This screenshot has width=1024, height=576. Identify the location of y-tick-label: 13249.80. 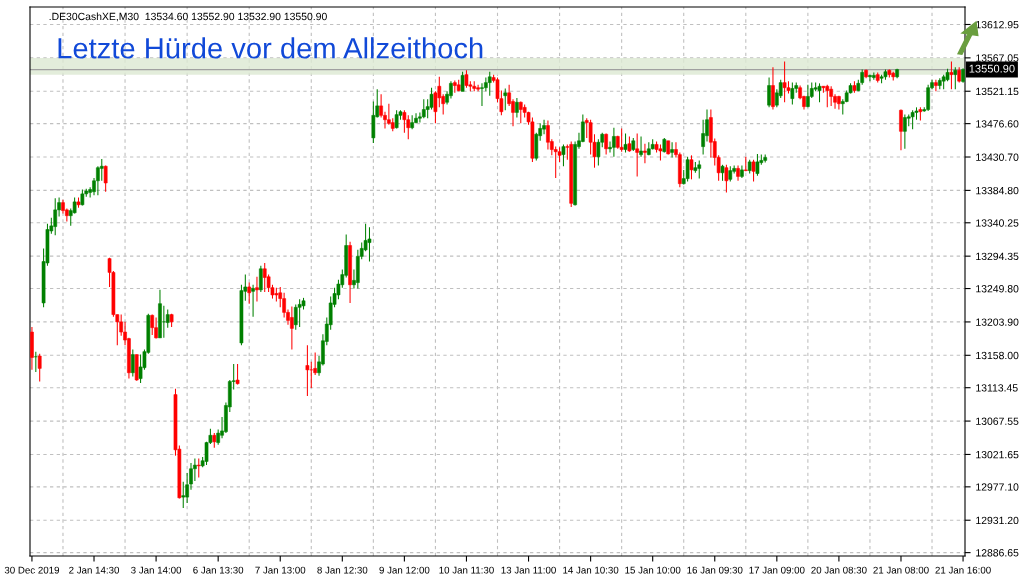
(997, 289).